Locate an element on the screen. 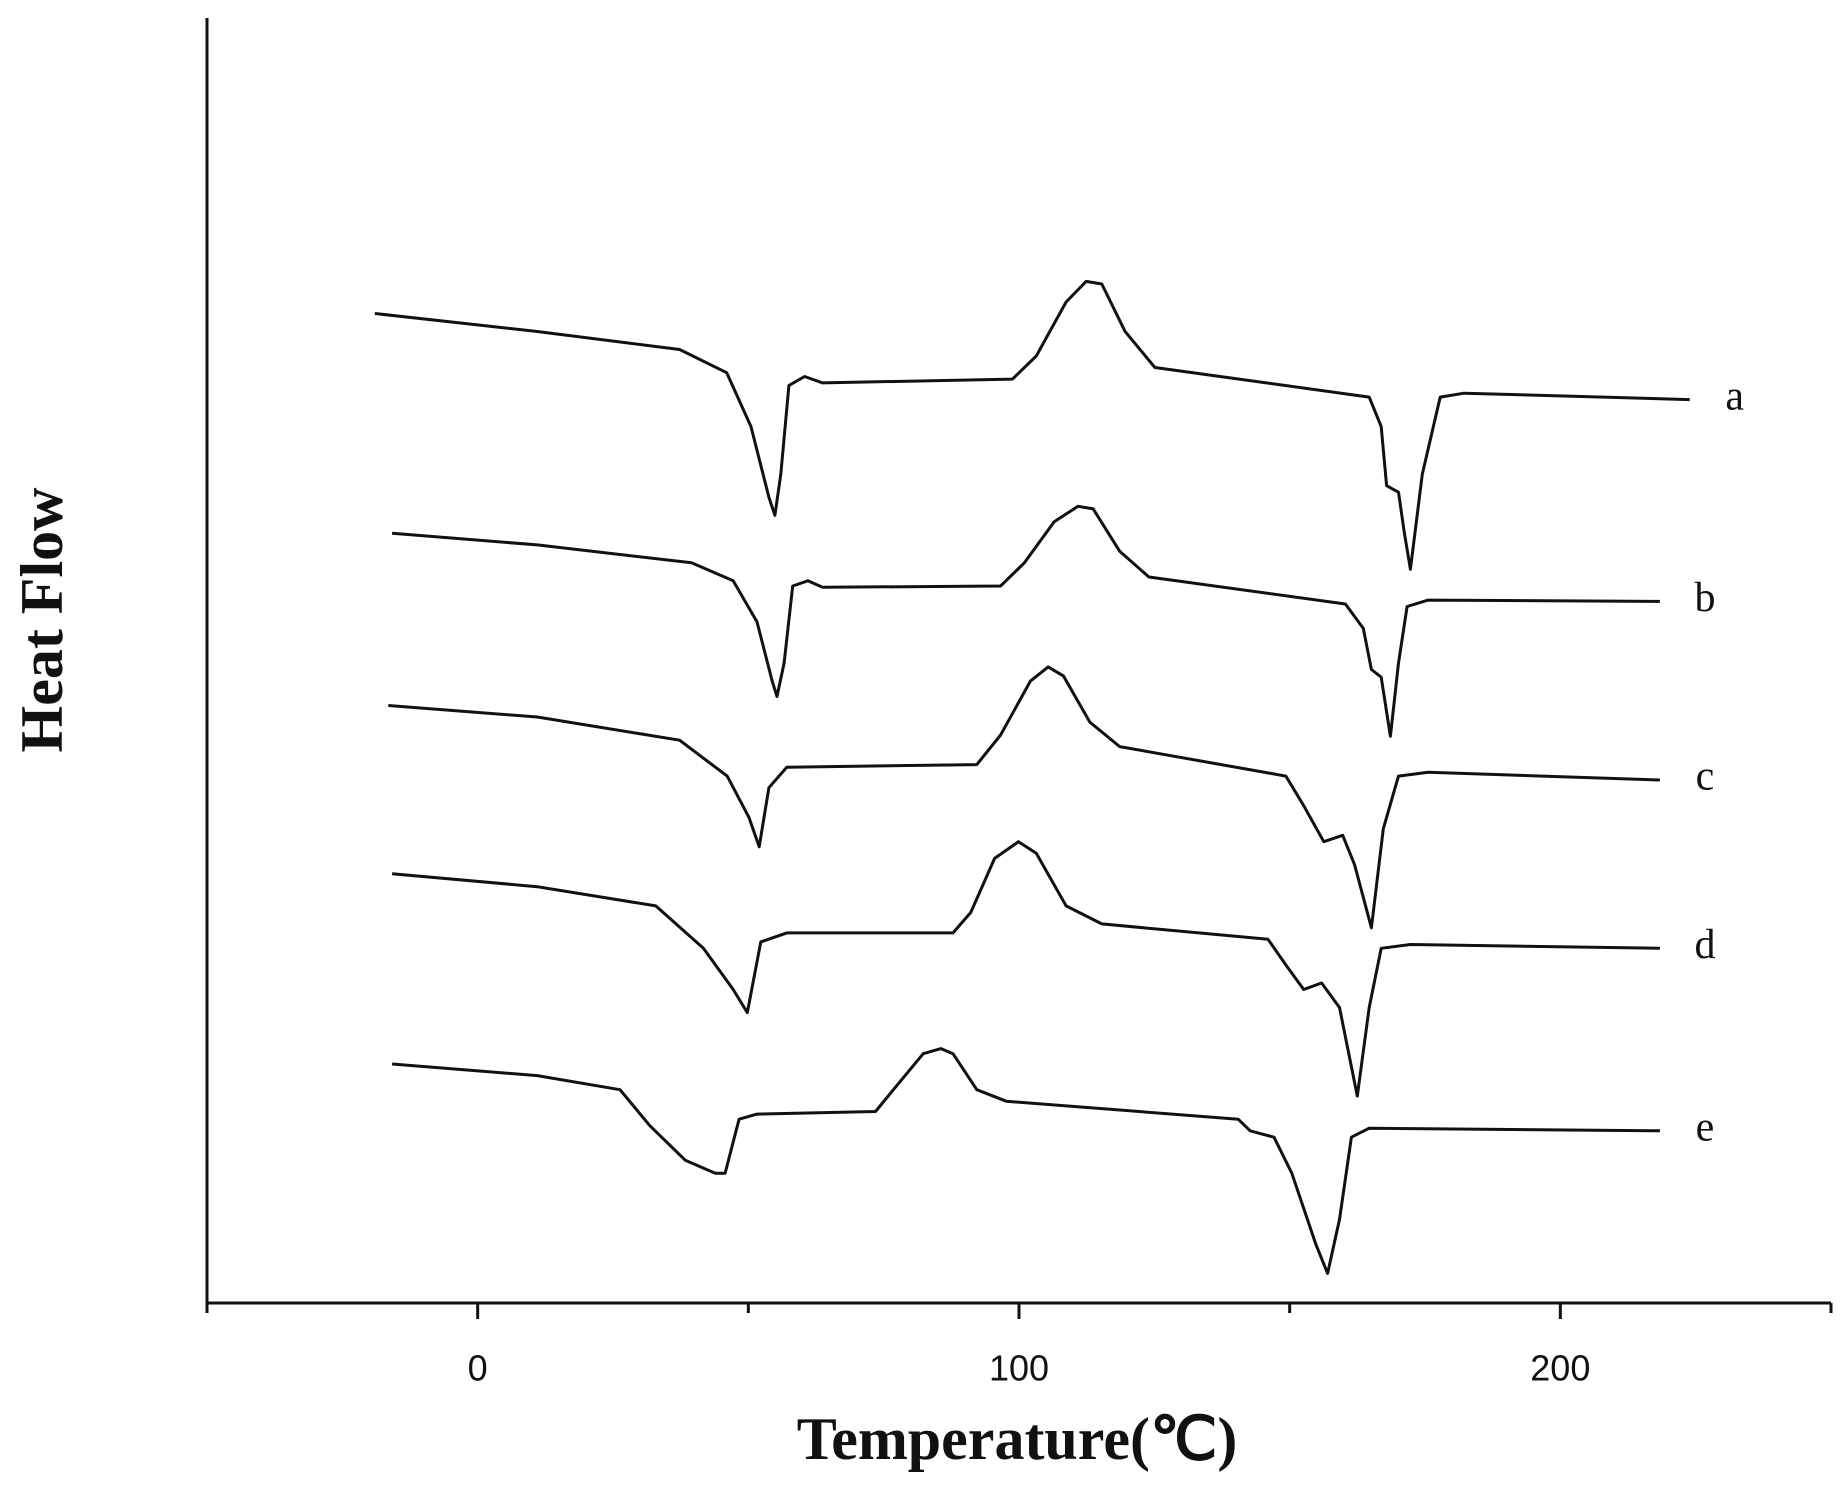 The height and width of the screenshot is (1493, 1848). series-label: e is located at coordinates (1705, 1127).